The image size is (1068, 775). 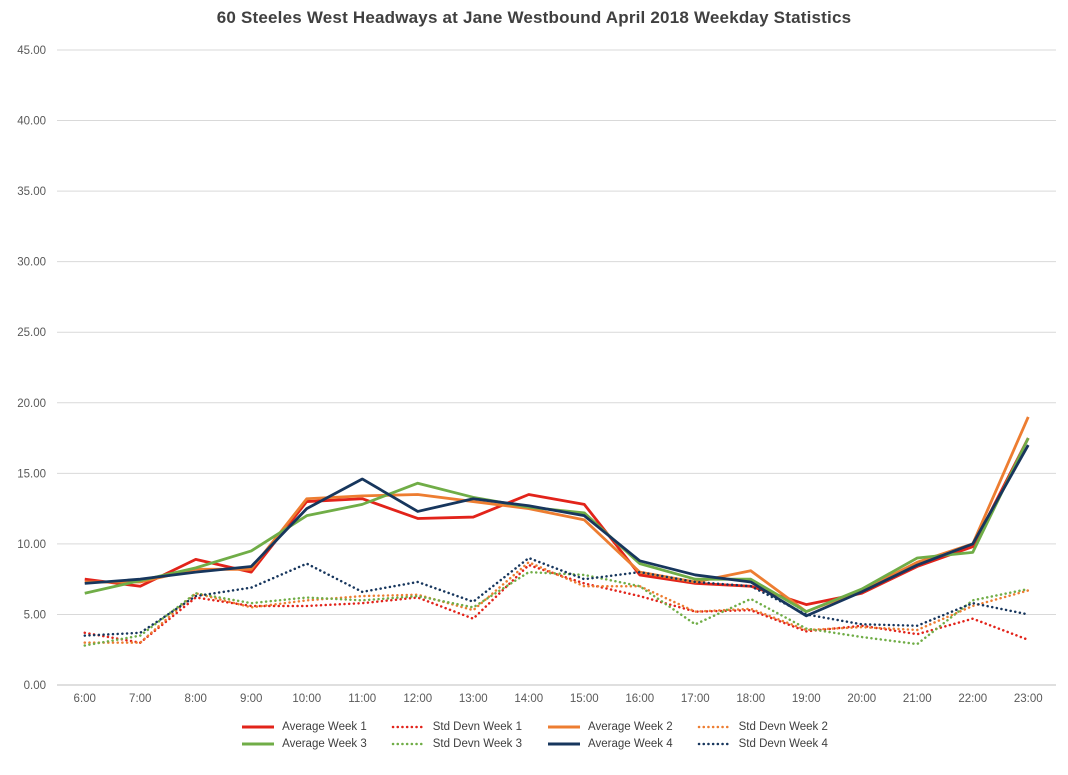 I want to click on y-axis-tick-label: 15.00, so click(x=31, y=474).